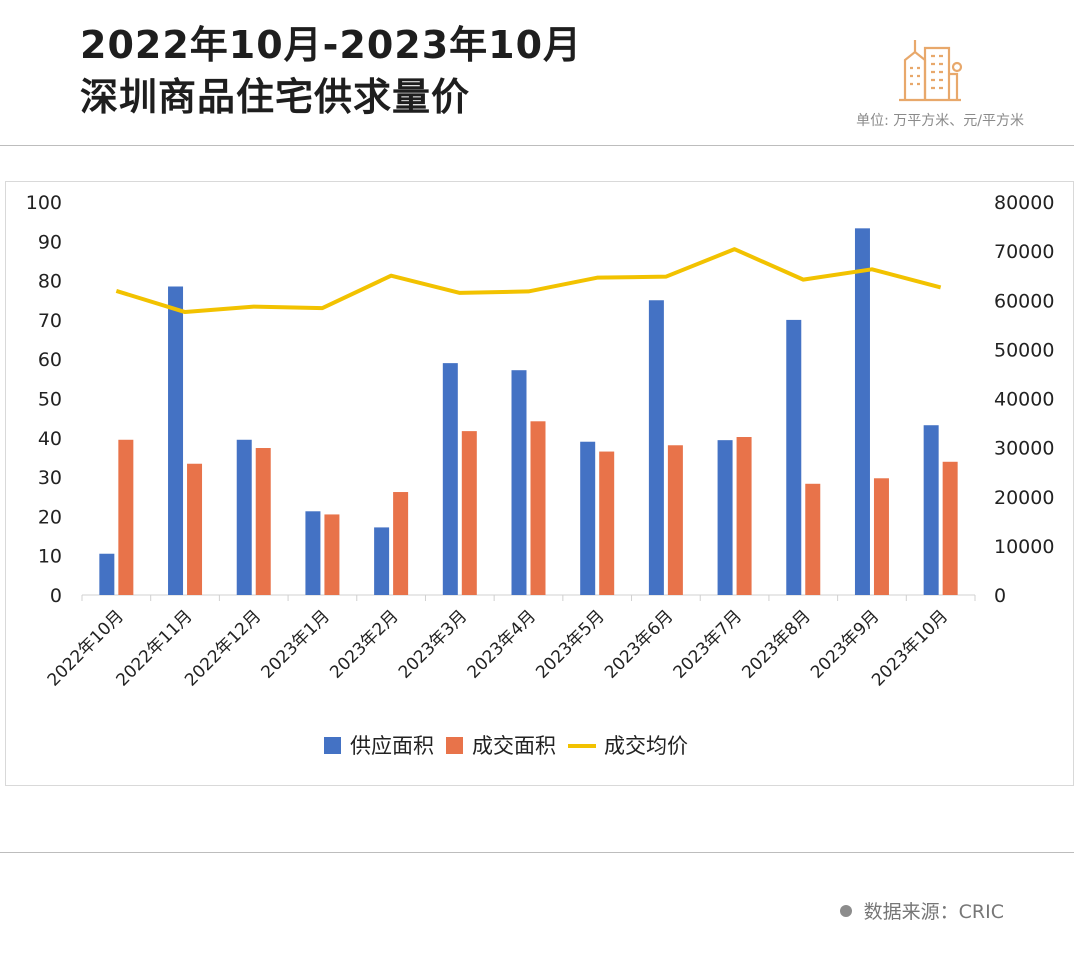 The width and height of the screenshot is (1080, 968). Describe the element at coordinates (708, 644) in the screenshot. I see `x-tick-label: 2023年7月` at that location.